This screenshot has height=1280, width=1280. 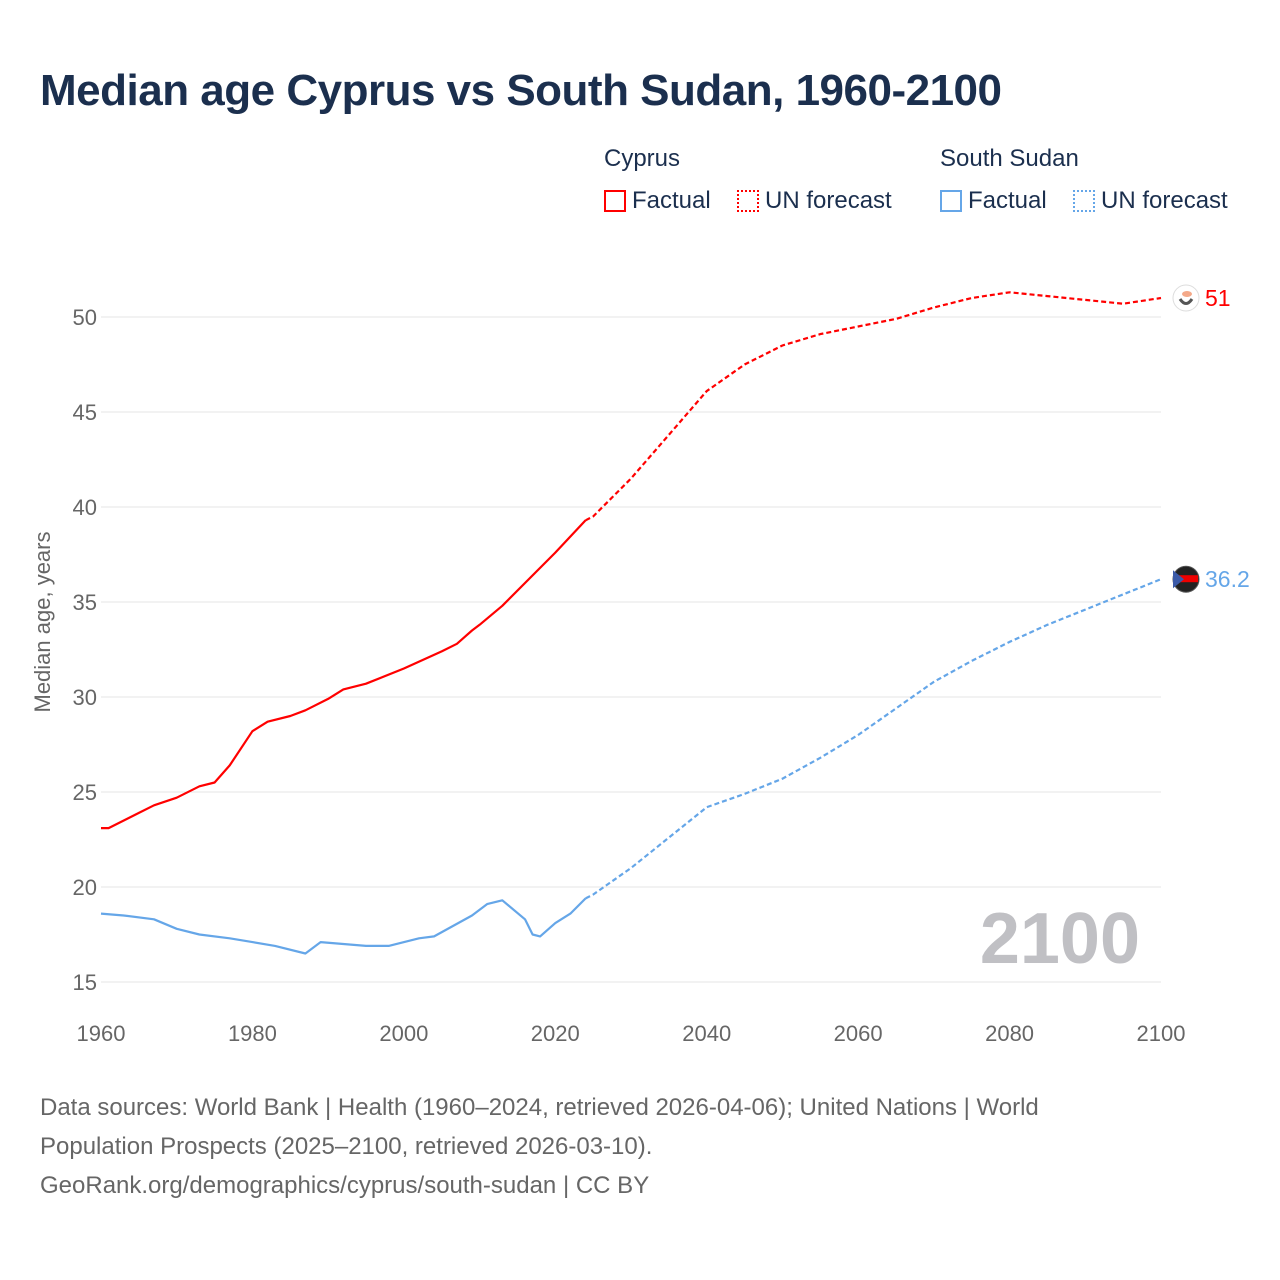 What do you see at coordinates (1060, 939) in the screenshot?
I see `year-watermark: 2100` at bounding box center [1060, 939].